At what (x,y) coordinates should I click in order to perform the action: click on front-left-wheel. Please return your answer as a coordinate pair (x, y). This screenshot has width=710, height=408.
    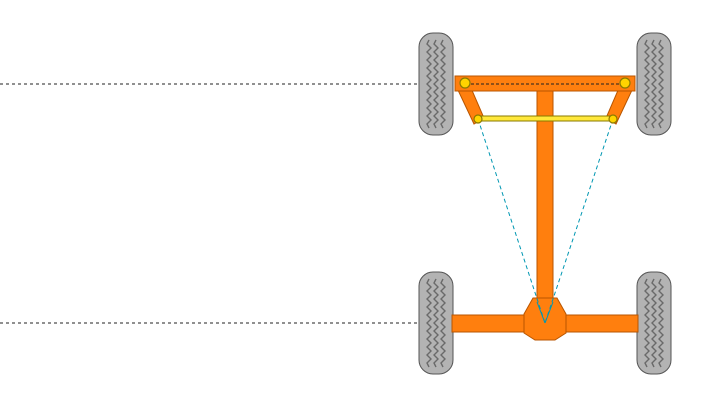
    Looking at the image, I should click on (436, 84).